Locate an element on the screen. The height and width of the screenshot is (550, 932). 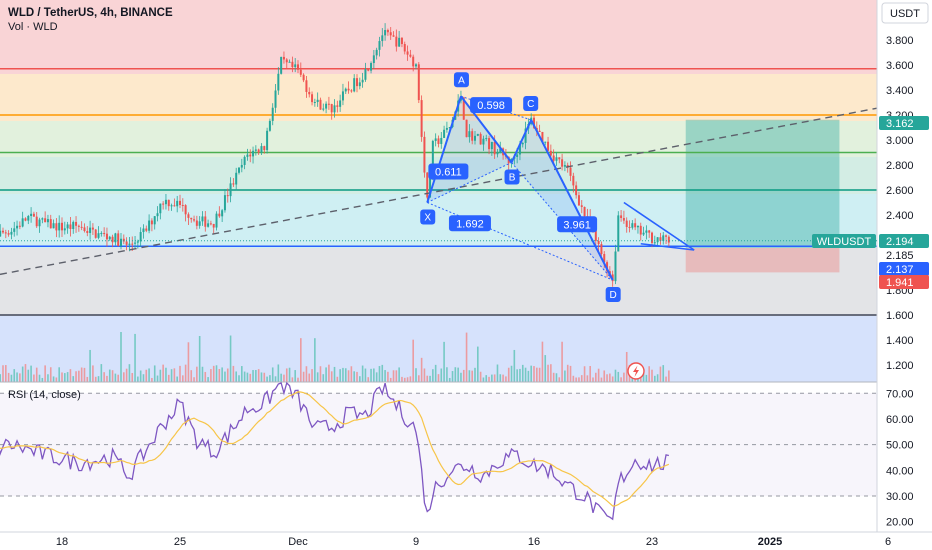
volume-zone is located at coordinates (438, 348).